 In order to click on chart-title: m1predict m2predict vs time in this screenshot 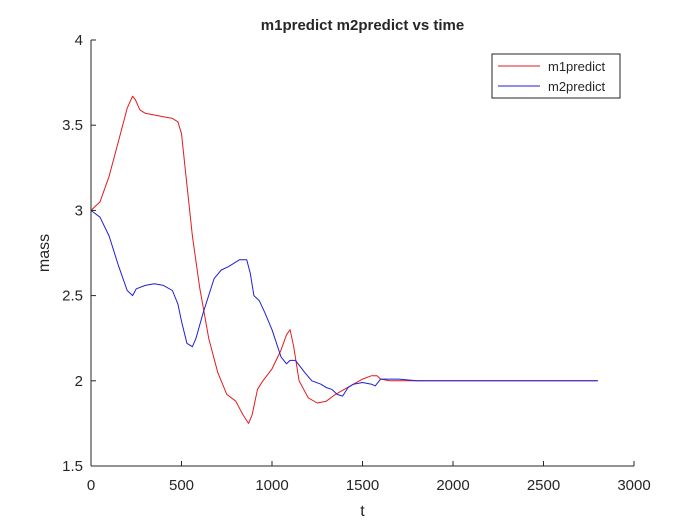, I will do `click(362, 25)`.